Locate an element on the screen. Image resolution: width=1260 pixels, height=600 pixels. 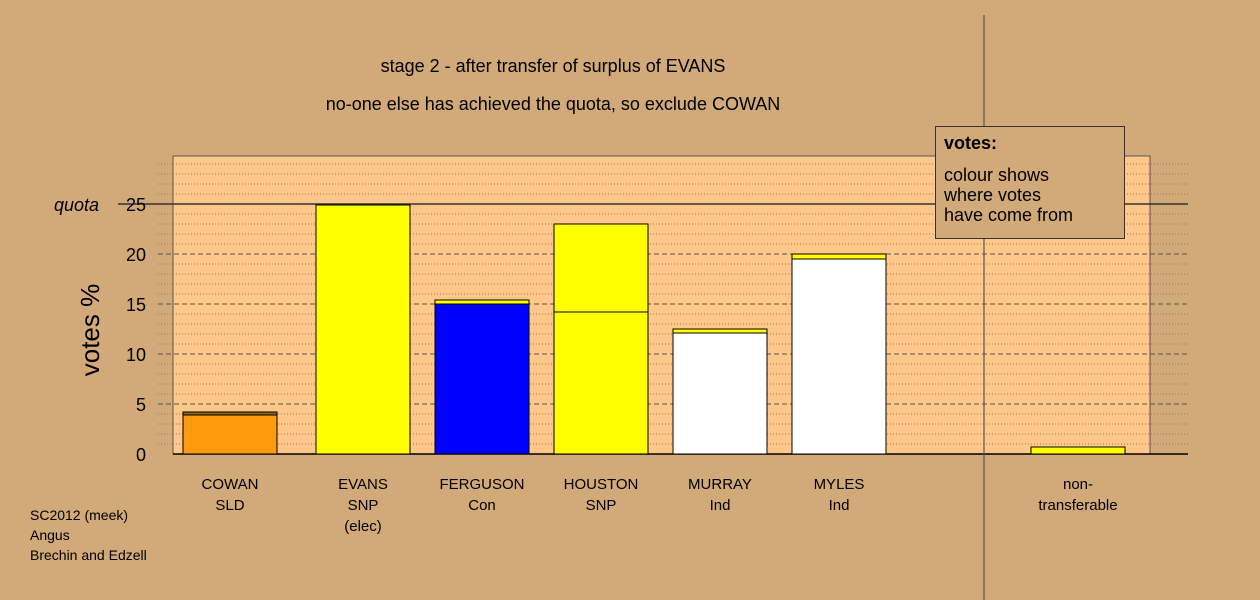
legend-heading: votes: is located at coordinates (971, 143).